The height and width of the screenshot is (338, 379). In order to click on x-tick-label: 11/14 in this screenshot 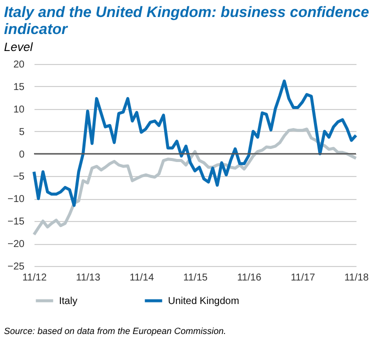, I will do `click(142, 278)`.